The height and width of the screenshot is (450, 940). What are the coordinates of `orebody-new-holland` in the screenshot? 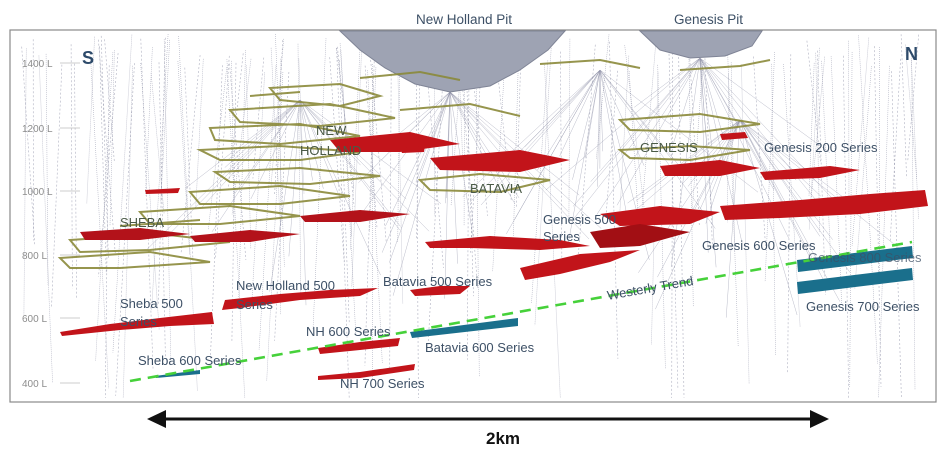 It's located at (395, 142).